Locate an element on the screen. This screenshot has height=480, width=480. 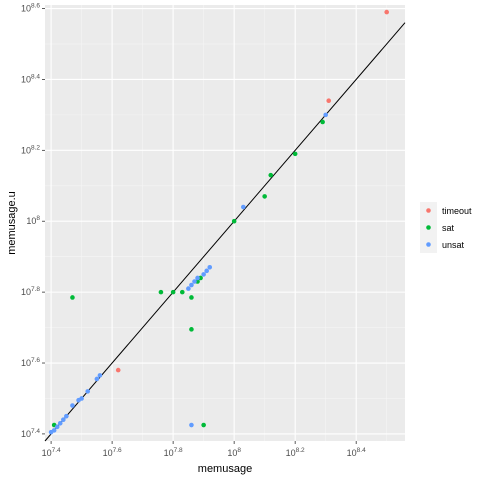
y-tick-label: 108.6 is located at coordinates (30, 8).